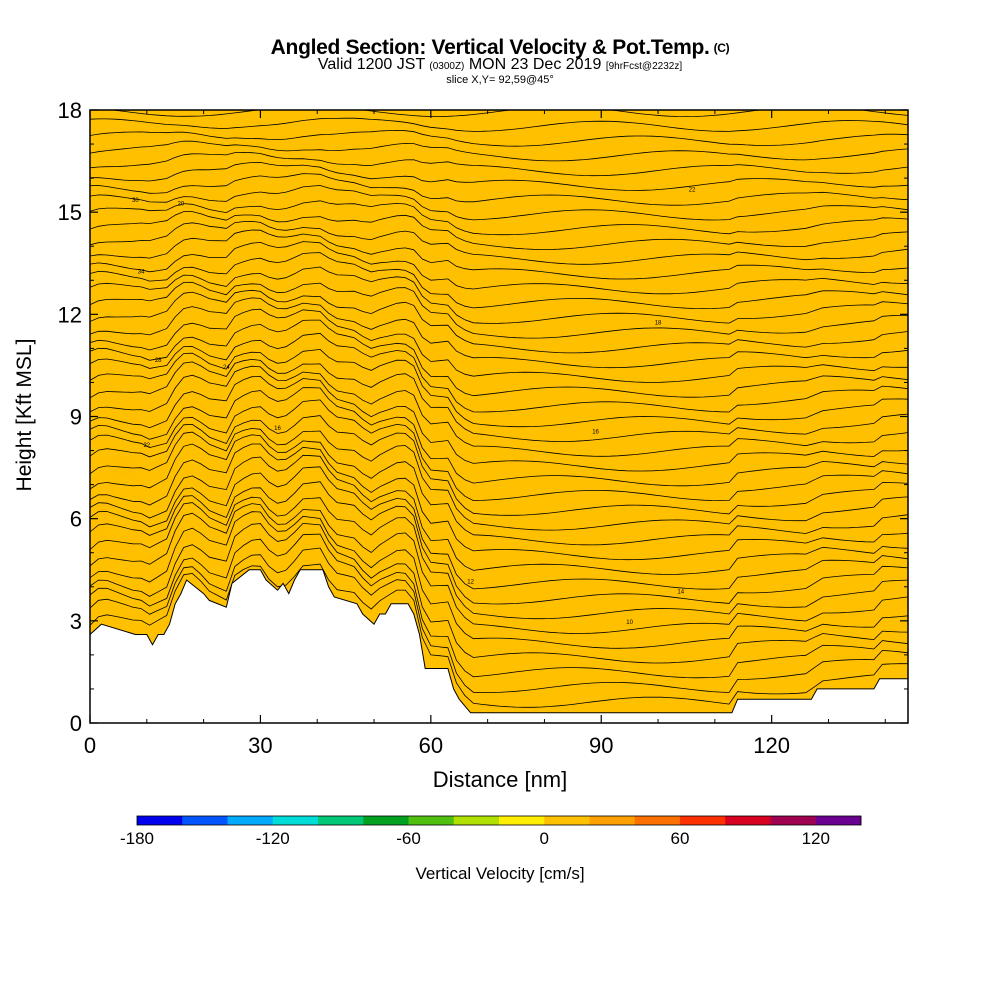 The width and height of the screenshot is (1000, 1000). I want to click on isentrope-label: 34, so click(141, 272).